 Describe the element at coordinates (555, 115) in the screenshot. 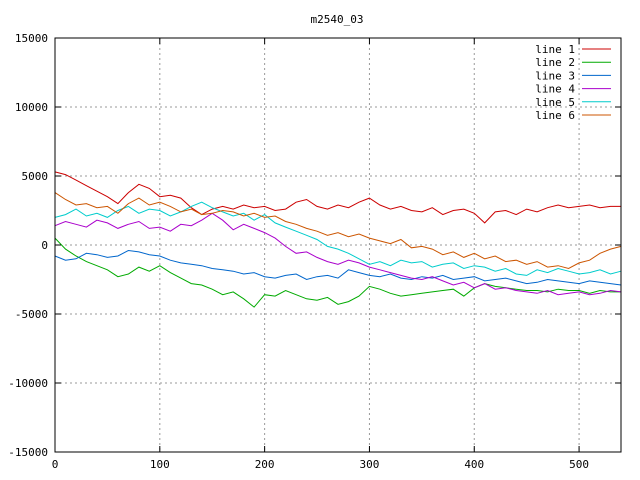

I see `legend-label-6: line 6` at that location.